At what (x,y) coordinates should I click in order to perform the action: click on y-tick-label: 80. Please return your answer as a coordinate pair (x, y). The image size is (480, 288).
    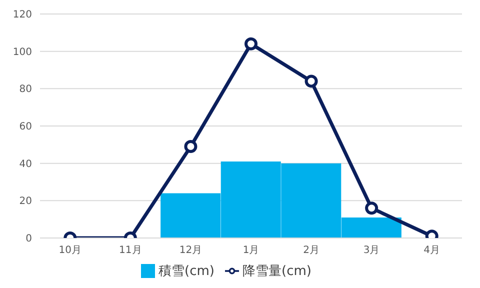
    Looking at the image, I should click on (25, 90).